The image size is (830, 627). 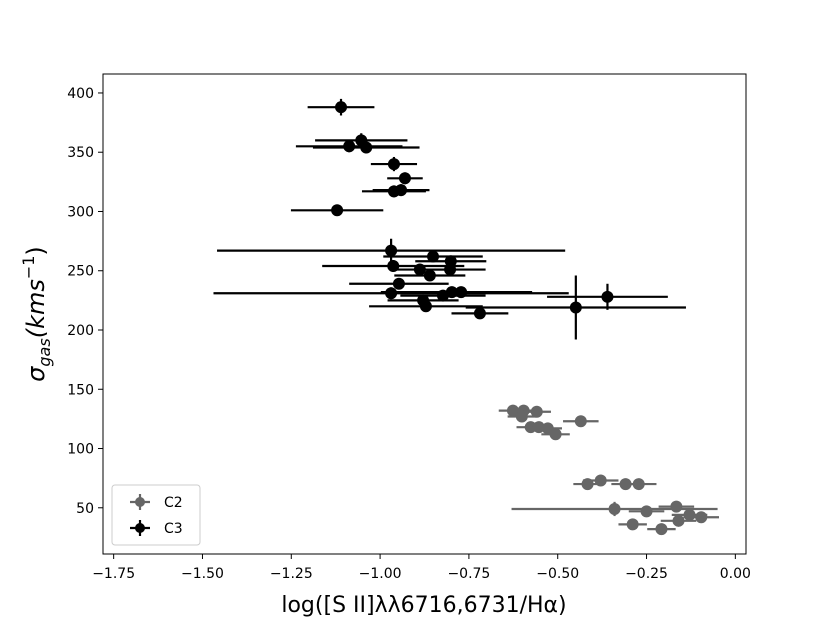 What do you see at coordinates (80, 272) in the screenshot?
I see `y-tick-label: 250` at bounding box center [80, 272].